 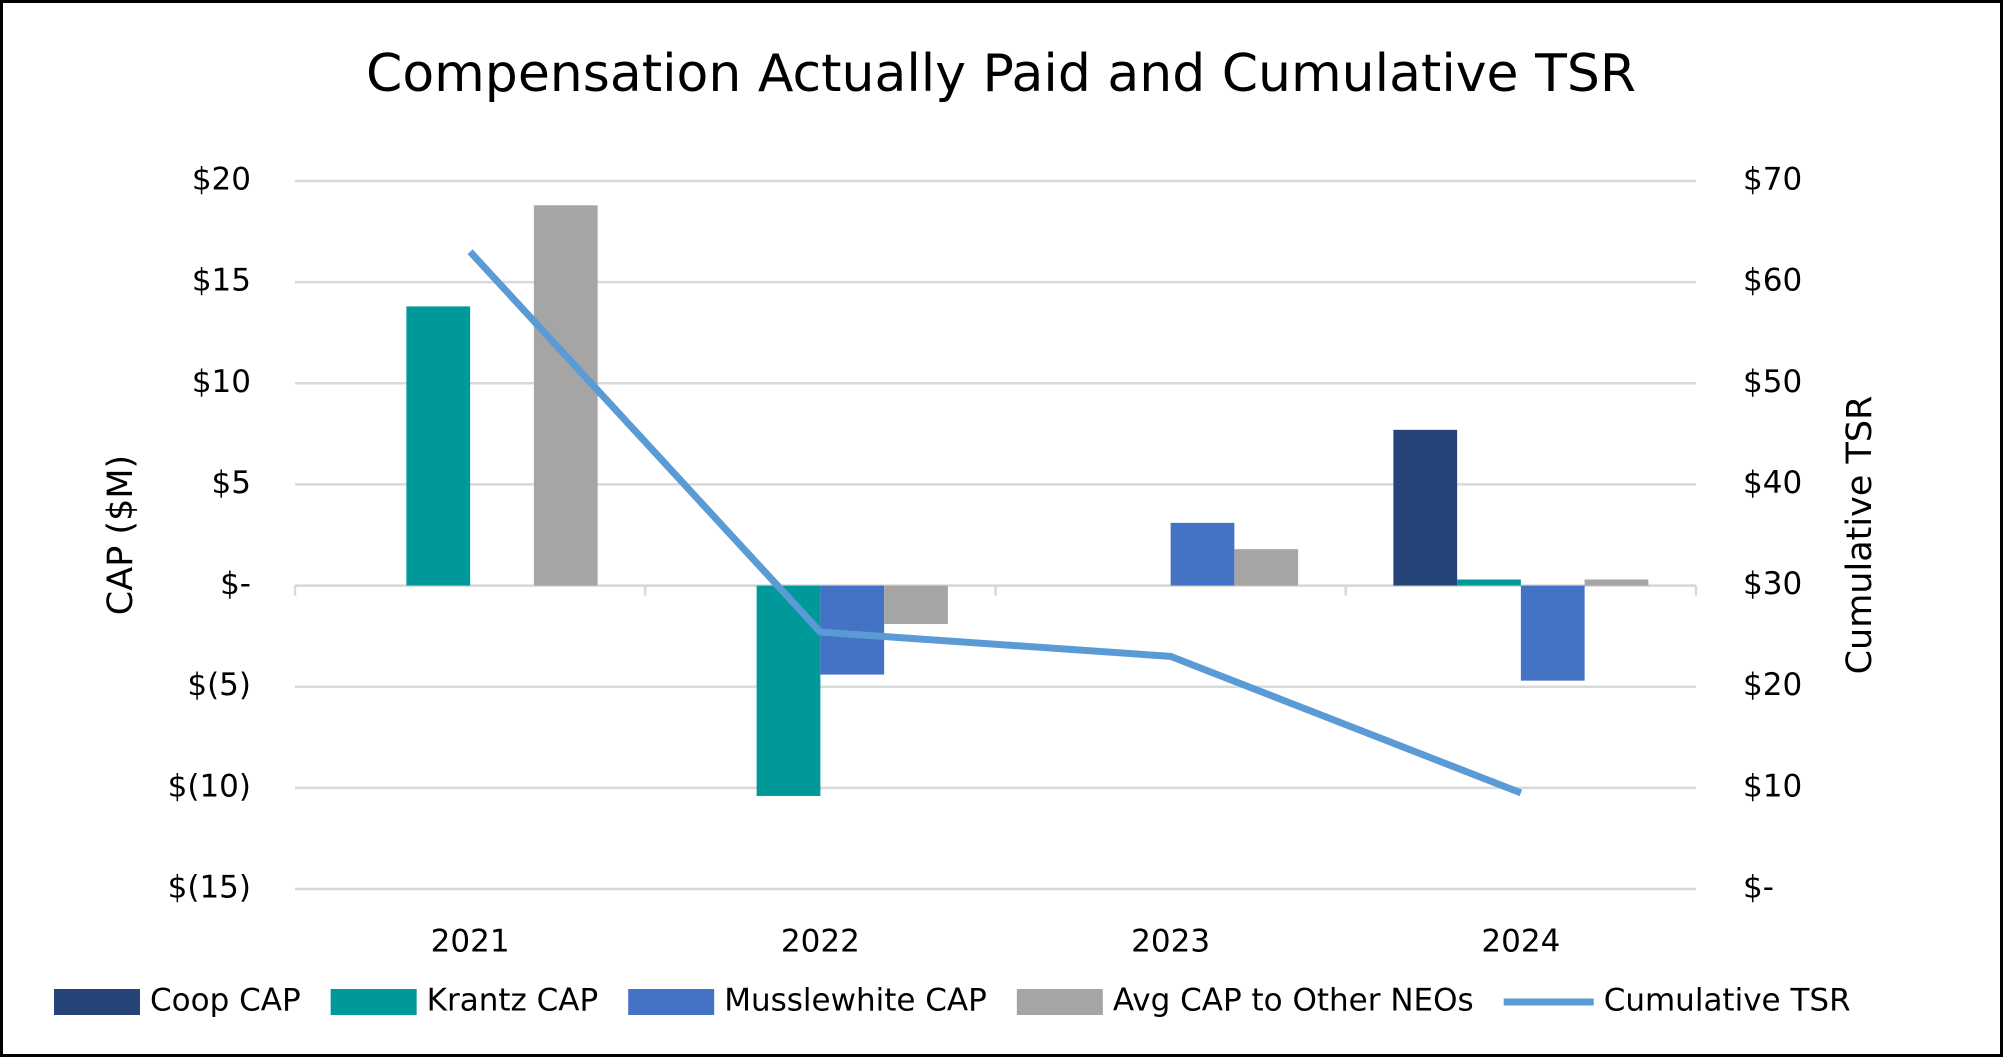 What do you see at coordinates (225, 1001) in the screenshot?
I see `legend-label: Coop CAP` at bounding box center [225, 1001].